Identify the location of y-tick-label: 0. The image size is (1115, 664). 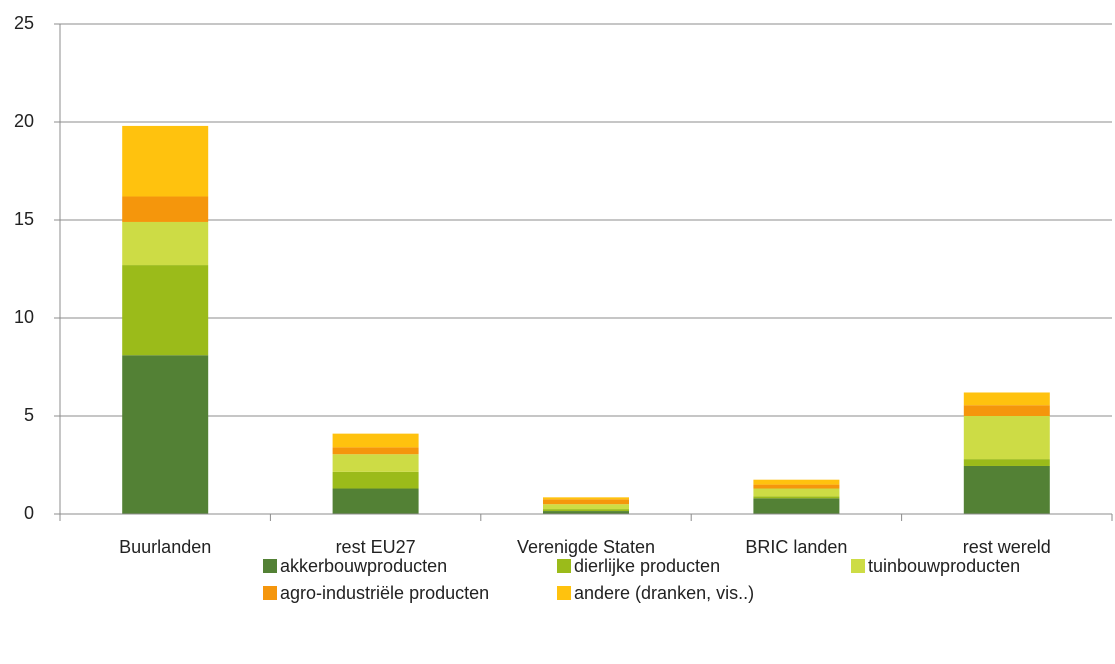
(29, 513).